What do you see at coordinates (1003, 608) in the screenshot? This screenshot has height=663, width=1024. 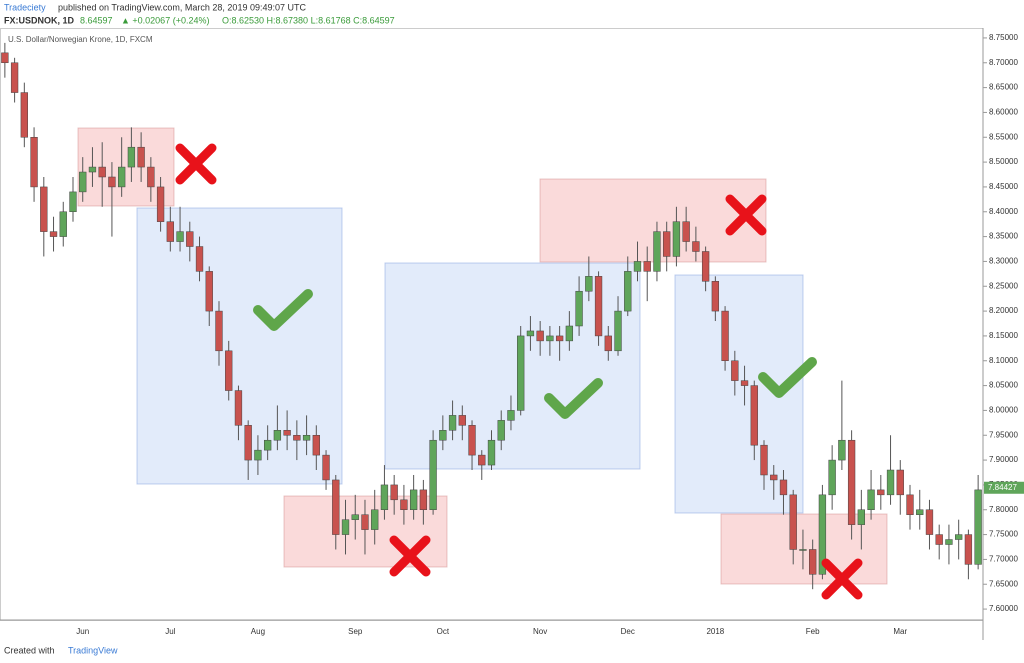 I see `y-tick-label: 7.60000` at bounding box center [1003, 608].